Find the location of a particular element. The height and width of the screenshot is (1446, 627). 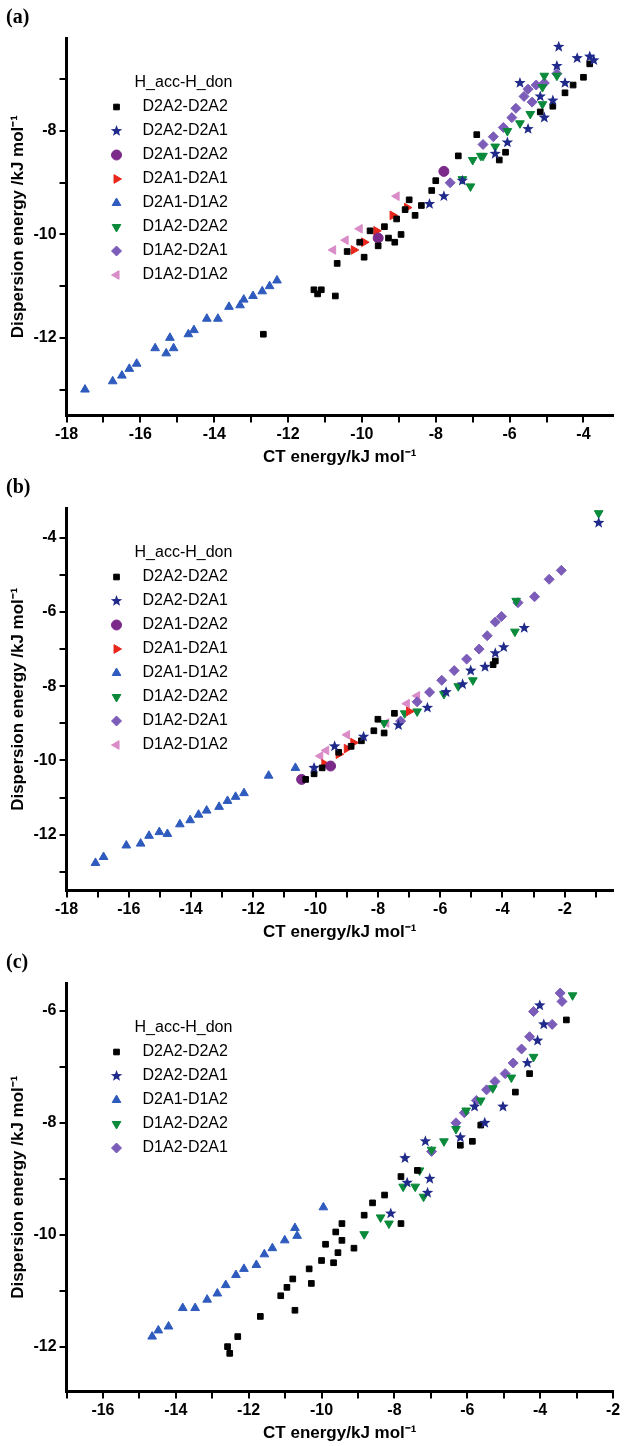

chart-title: (a) is located at coordinates (18, 17).